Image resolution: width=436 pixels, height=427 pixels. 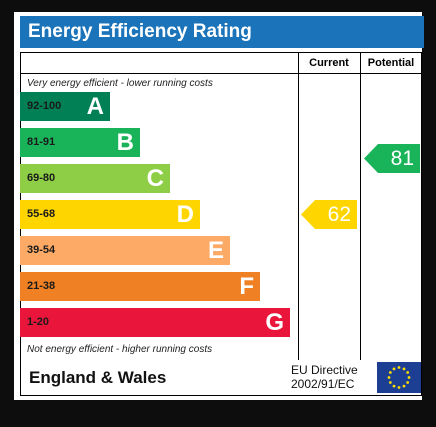 What do you see at coordinates (329, 63) in the screenshot?
I see `current-column-header: Current` at bounding box center [329, 63].